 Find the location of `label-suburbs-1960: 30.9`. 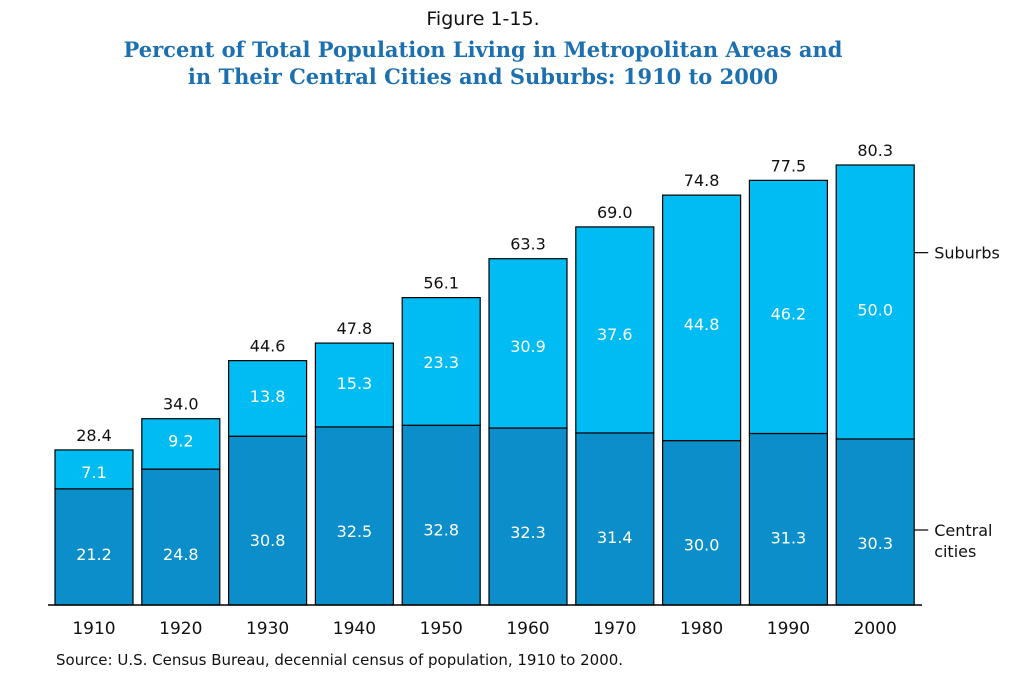

label-suburbs-1960: 30.9 is located at coordinates (528, 346).